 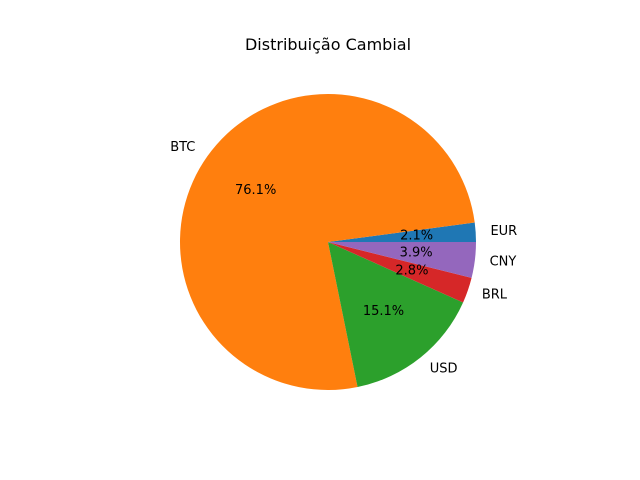 What do you see at coordinates (182, 147) in the screenshot?
I see `slice-label-btc: BTC` at bounding box center [182, 147].